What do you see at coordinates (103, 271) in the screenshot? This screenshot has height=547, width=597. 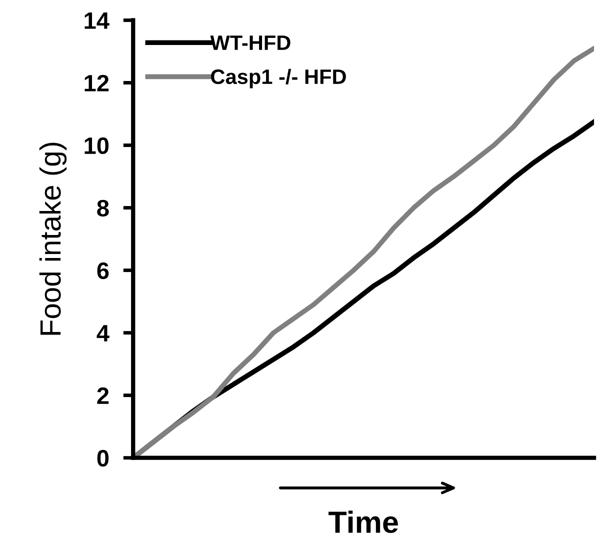 I see `y-tick-label: 6` at bounding box center [103, 271].